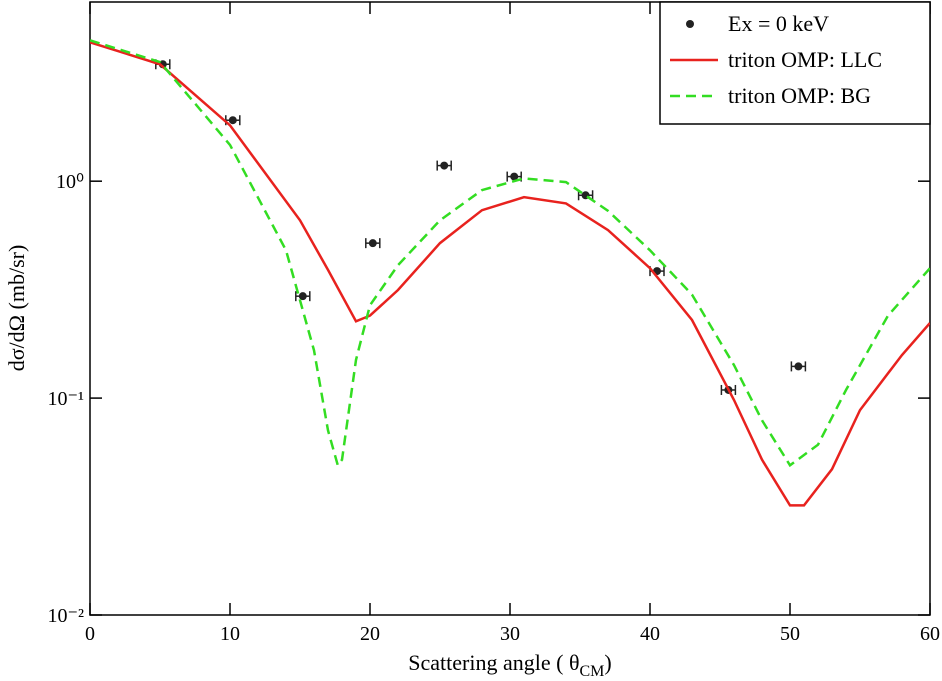 Image resolution: width=942 pixels, height=681 pixels. What do you see at coordinates (370, 634) in the screenshot?
I see `x-tick-label: 20` at bounding box center [370, 634].